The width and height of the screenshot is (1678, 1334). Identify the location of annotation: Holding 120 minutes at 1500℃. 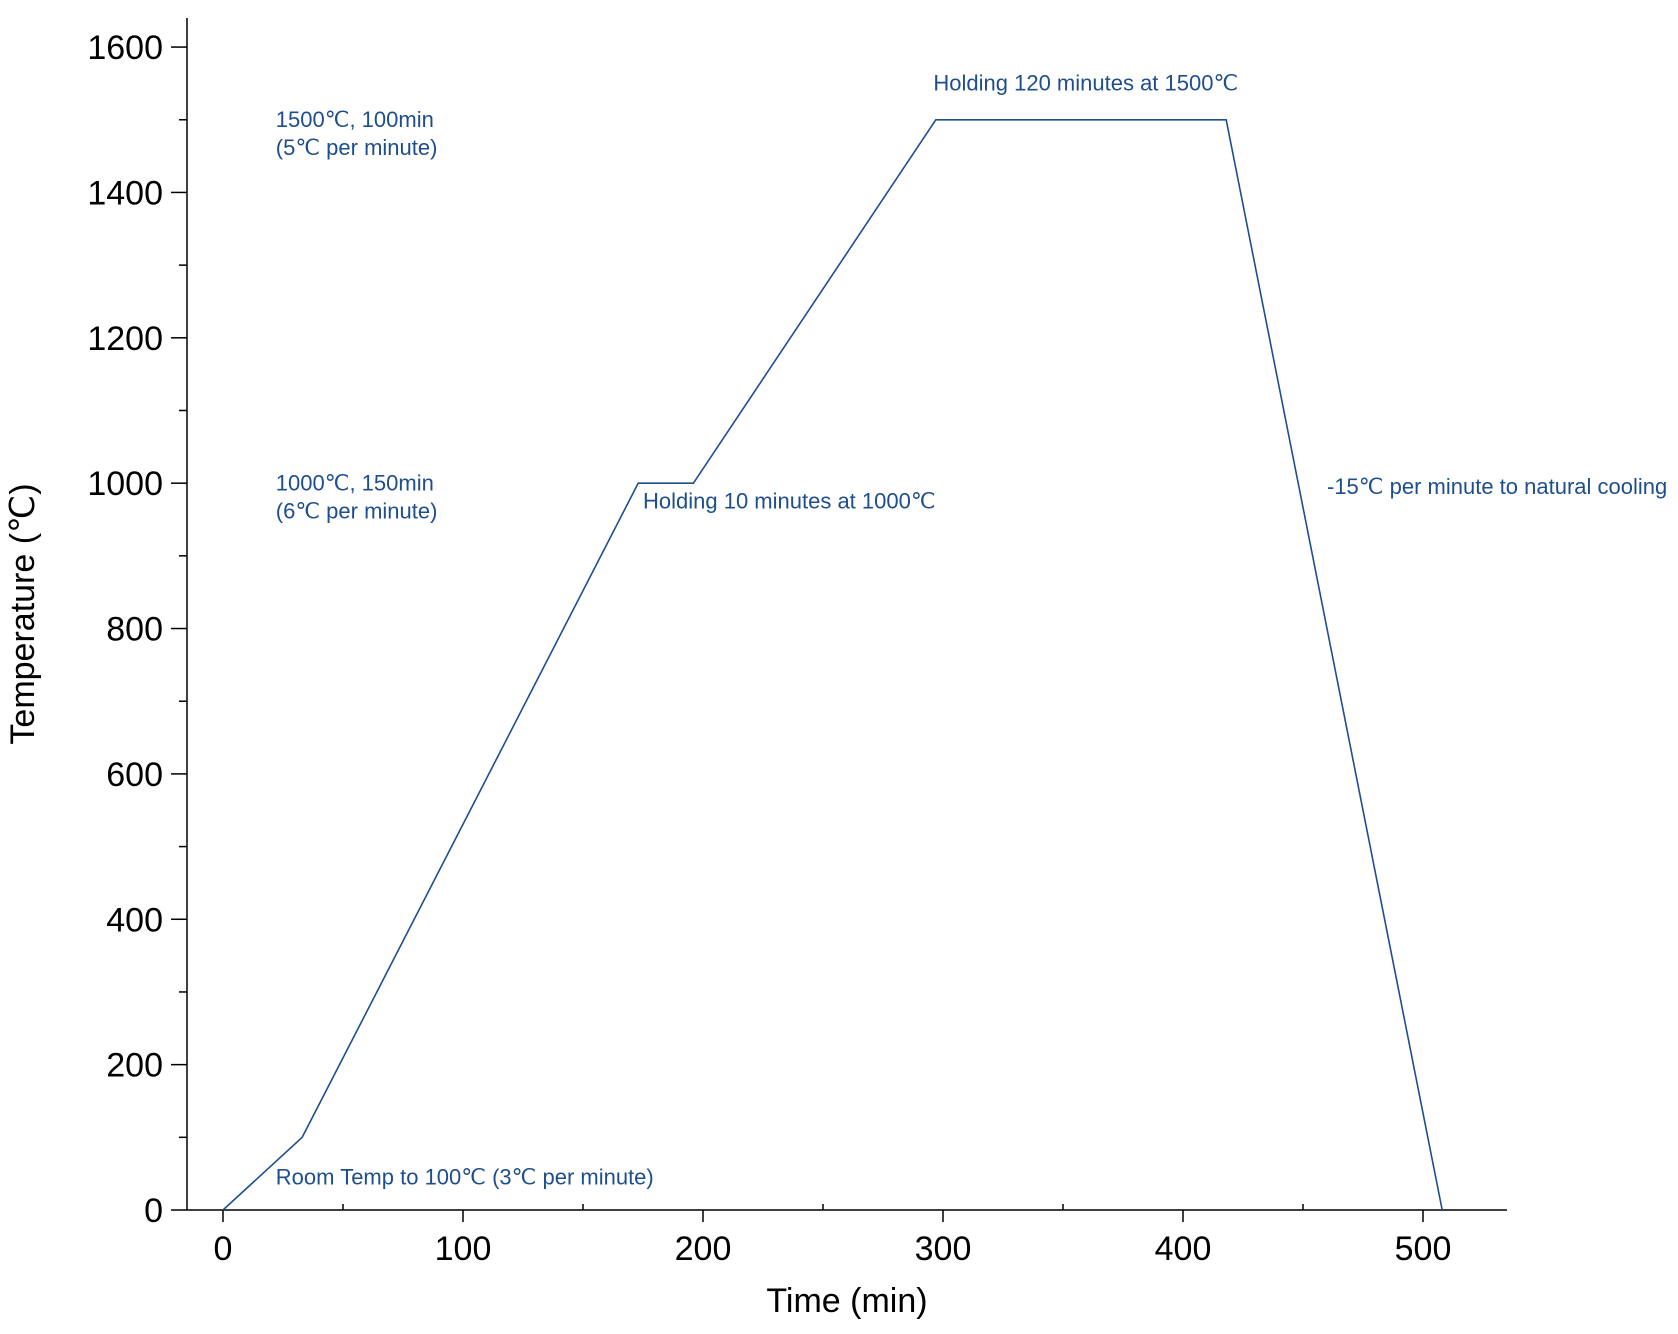
(1085, 83).